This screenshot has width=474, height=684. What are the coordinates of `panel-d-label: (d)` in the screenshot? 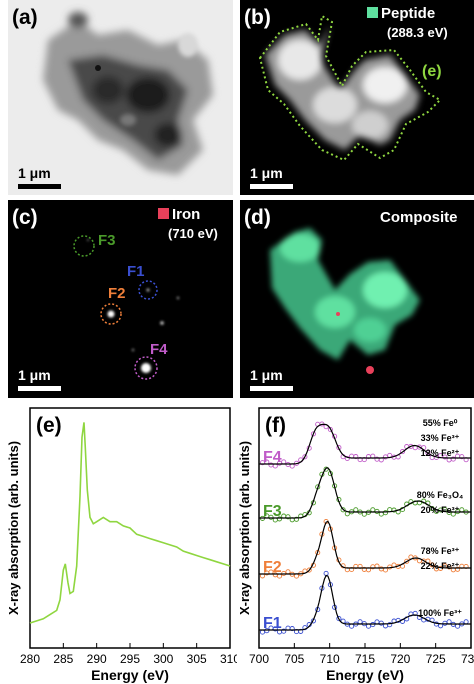 It's located at (257, 217).